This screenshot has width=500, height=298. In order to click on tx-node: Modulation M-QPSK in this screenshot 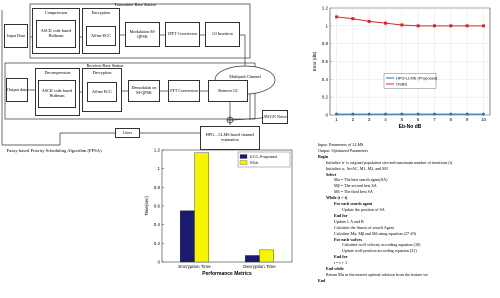, I will do `click(142, 34)`.